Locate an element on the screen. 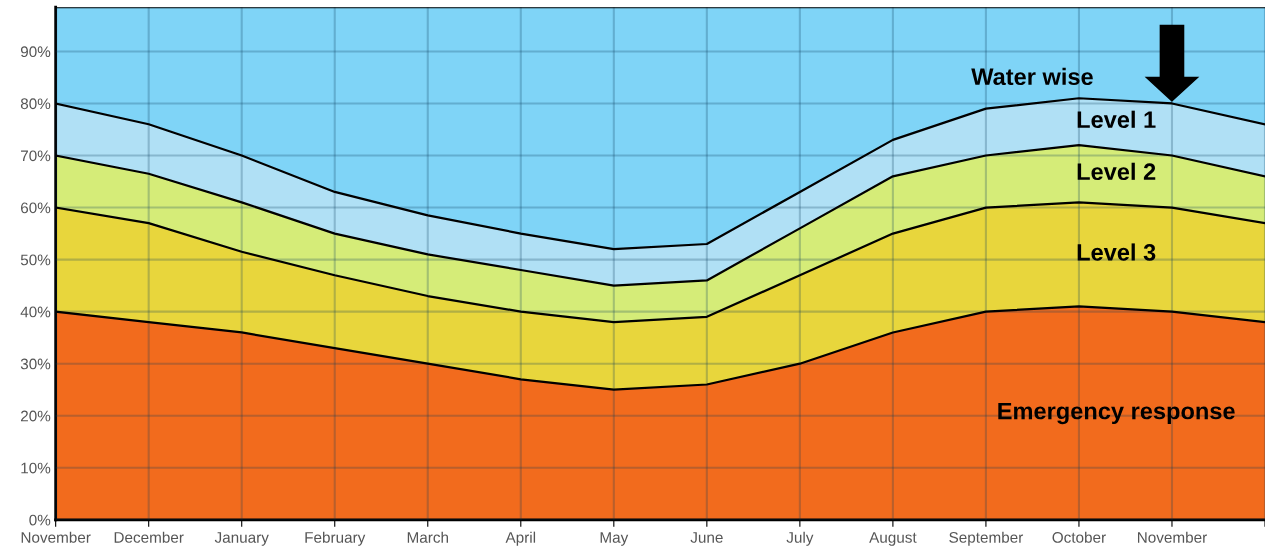 This screenshot has height=553, width=1265. series-label: Level 3 is located at coordinates (1116, 252).